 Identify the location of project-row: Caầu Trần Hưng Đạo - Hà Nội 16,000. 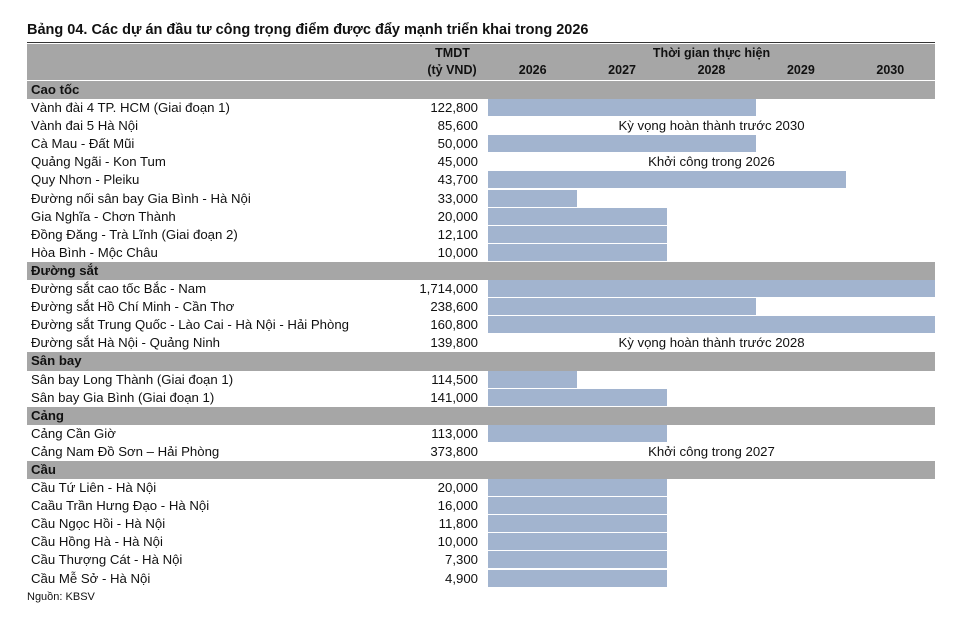
(481, 506).